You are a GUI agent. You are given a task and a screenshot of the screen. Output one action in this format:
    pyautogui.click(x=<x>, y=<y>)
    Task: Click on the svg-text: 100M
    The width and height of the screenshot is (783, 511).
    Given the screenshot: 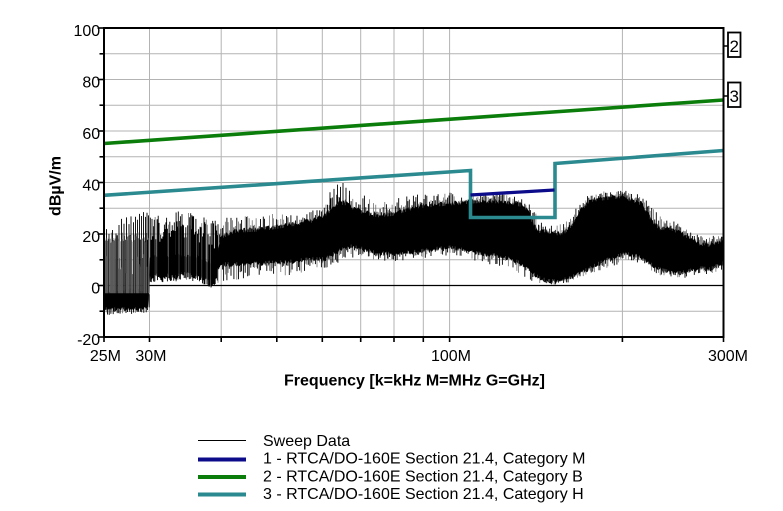 What is the action you would take?
    pyautogui.click(x=451, y=356)
    